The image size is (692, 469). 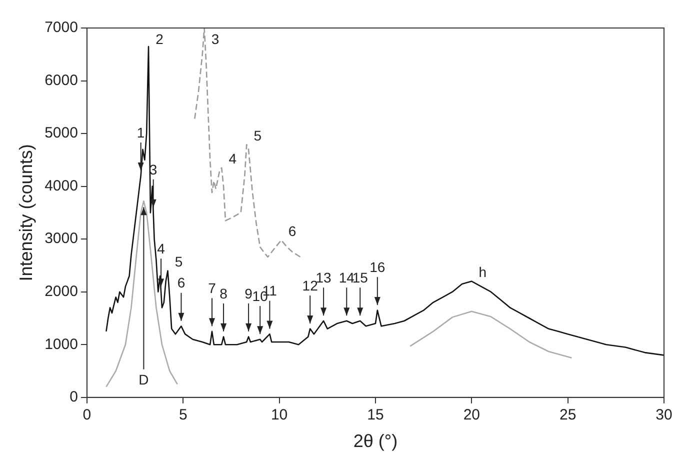 I want to click on annotation: 13, so click(x=324, y=277).